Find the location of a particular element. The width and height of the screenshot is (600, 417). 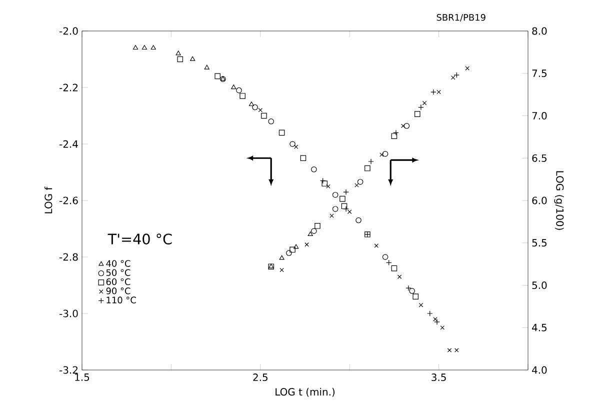

y-axis-title: LOG f is located at coordinates (48, 200).